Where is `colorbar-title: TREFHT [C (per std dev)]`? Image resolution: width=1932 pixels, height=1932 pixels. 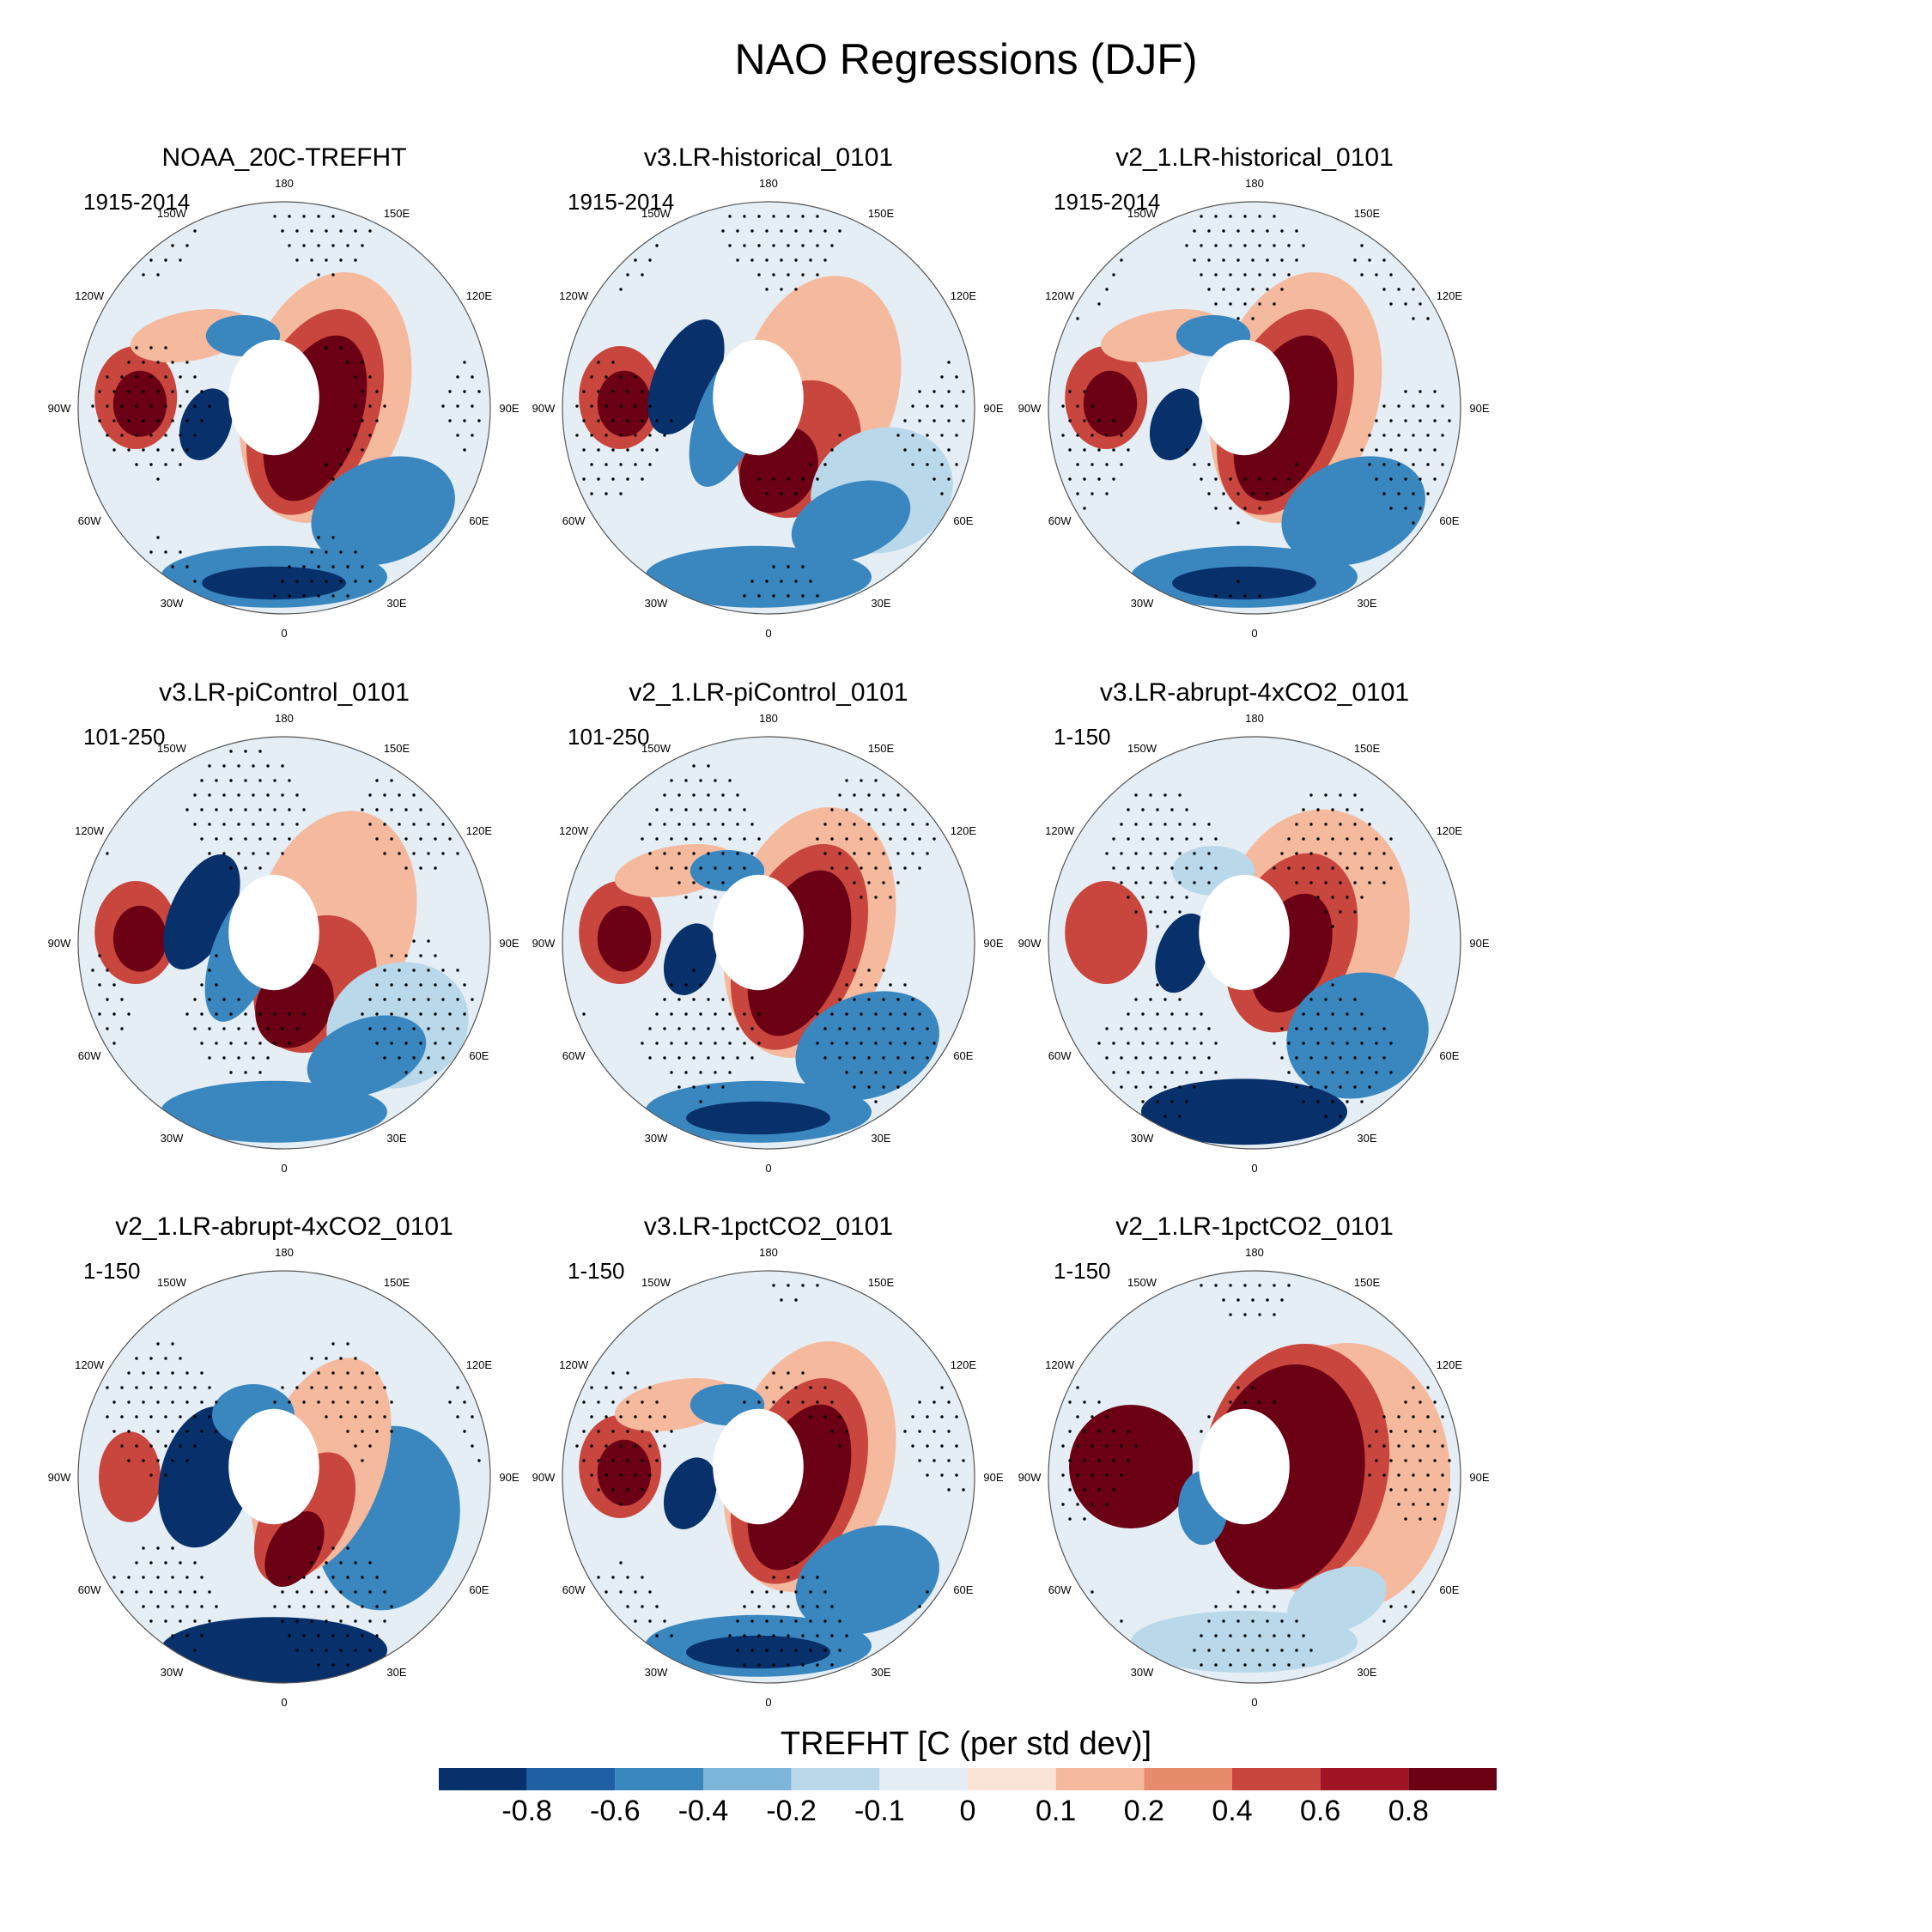
colorbar-title: TREFHT [C (per std dev)] is located at coordinates (966, 1744).